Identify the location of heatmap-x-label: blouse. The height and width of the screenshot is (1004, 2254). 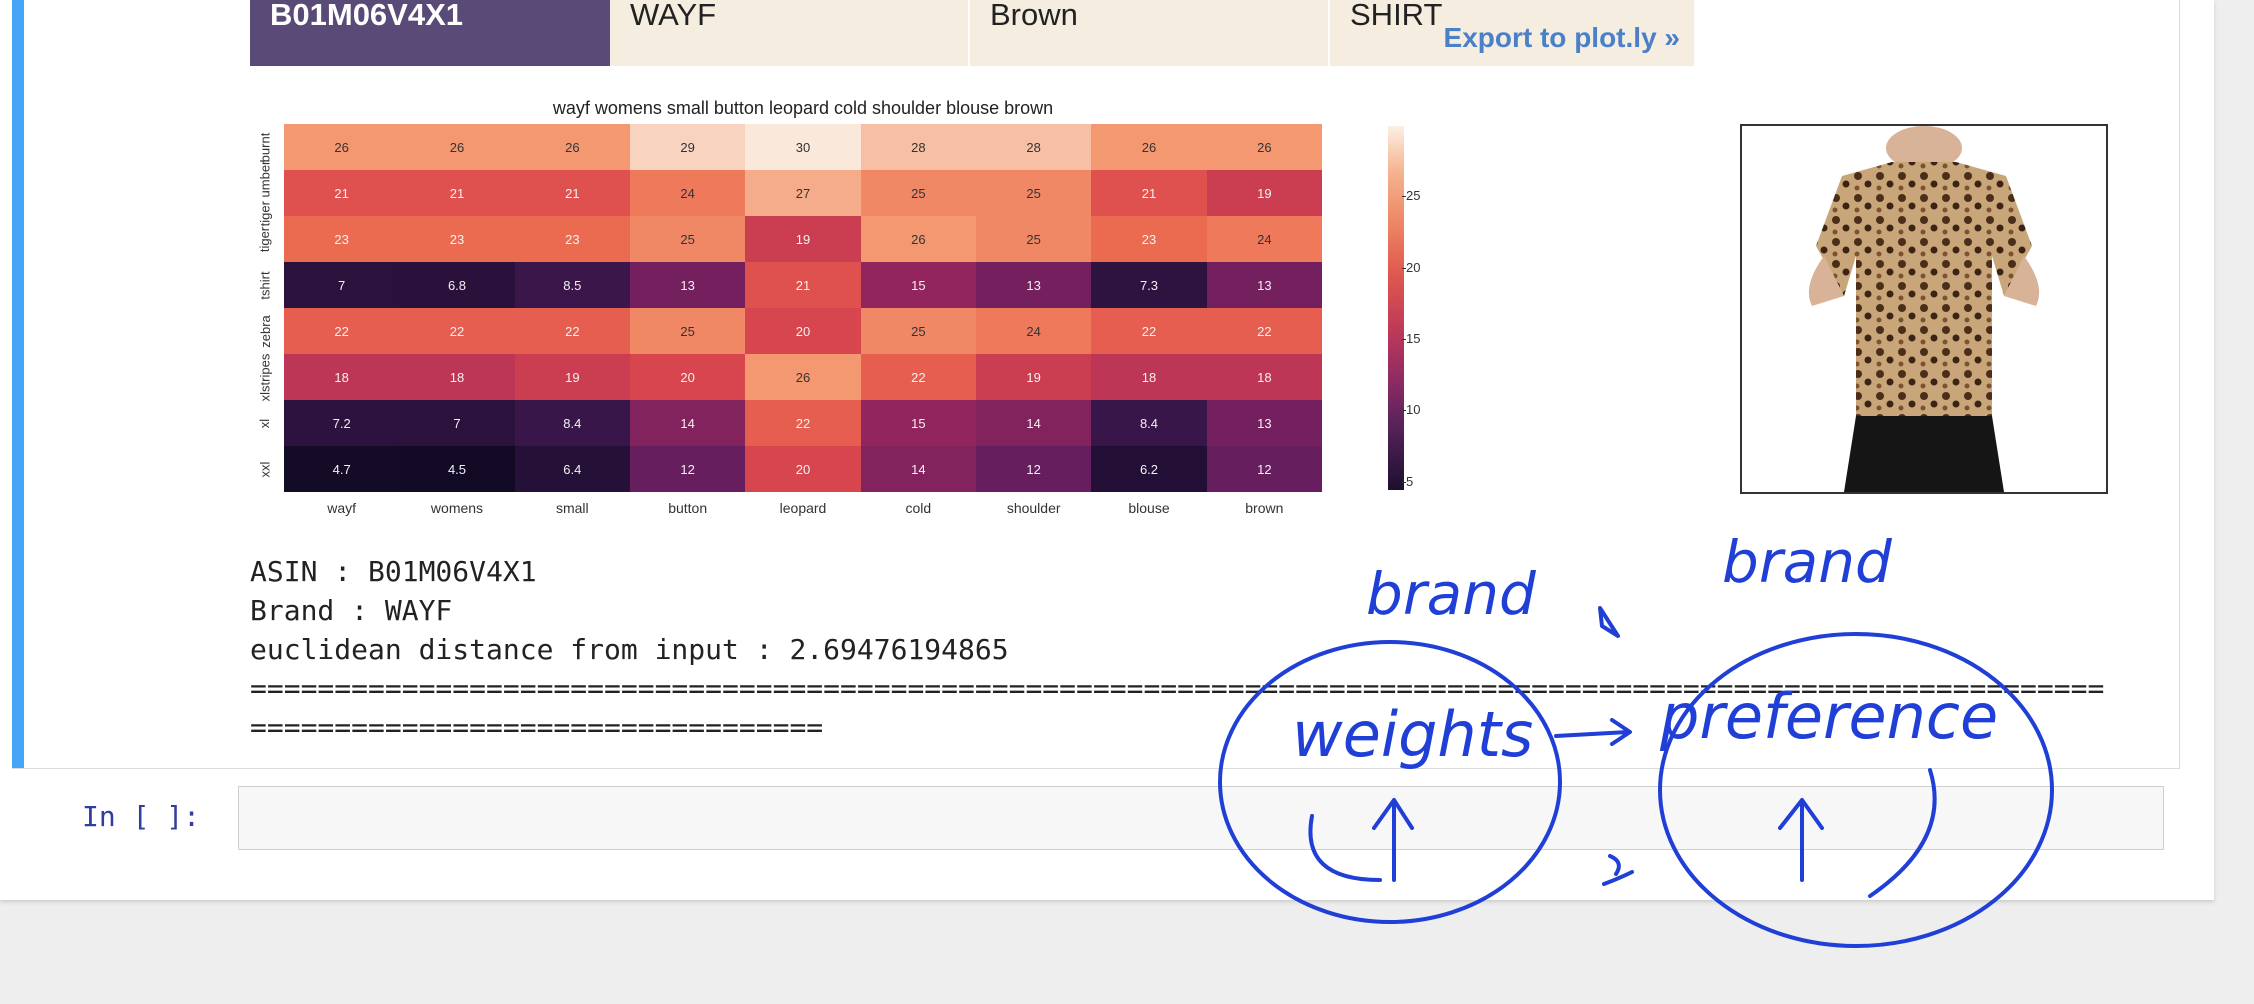
(1149, 508).